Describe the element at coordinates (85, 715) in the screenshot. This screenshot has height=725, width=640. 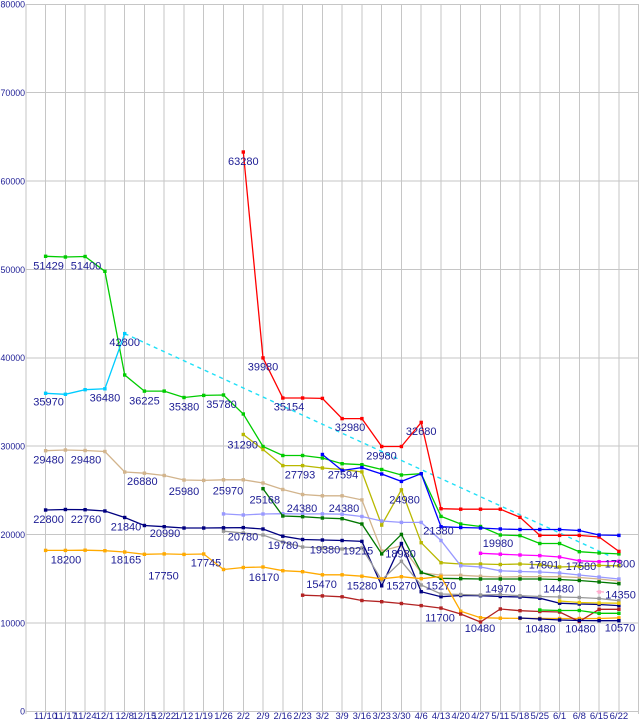
I see `svg-text: 11/24` at that location.